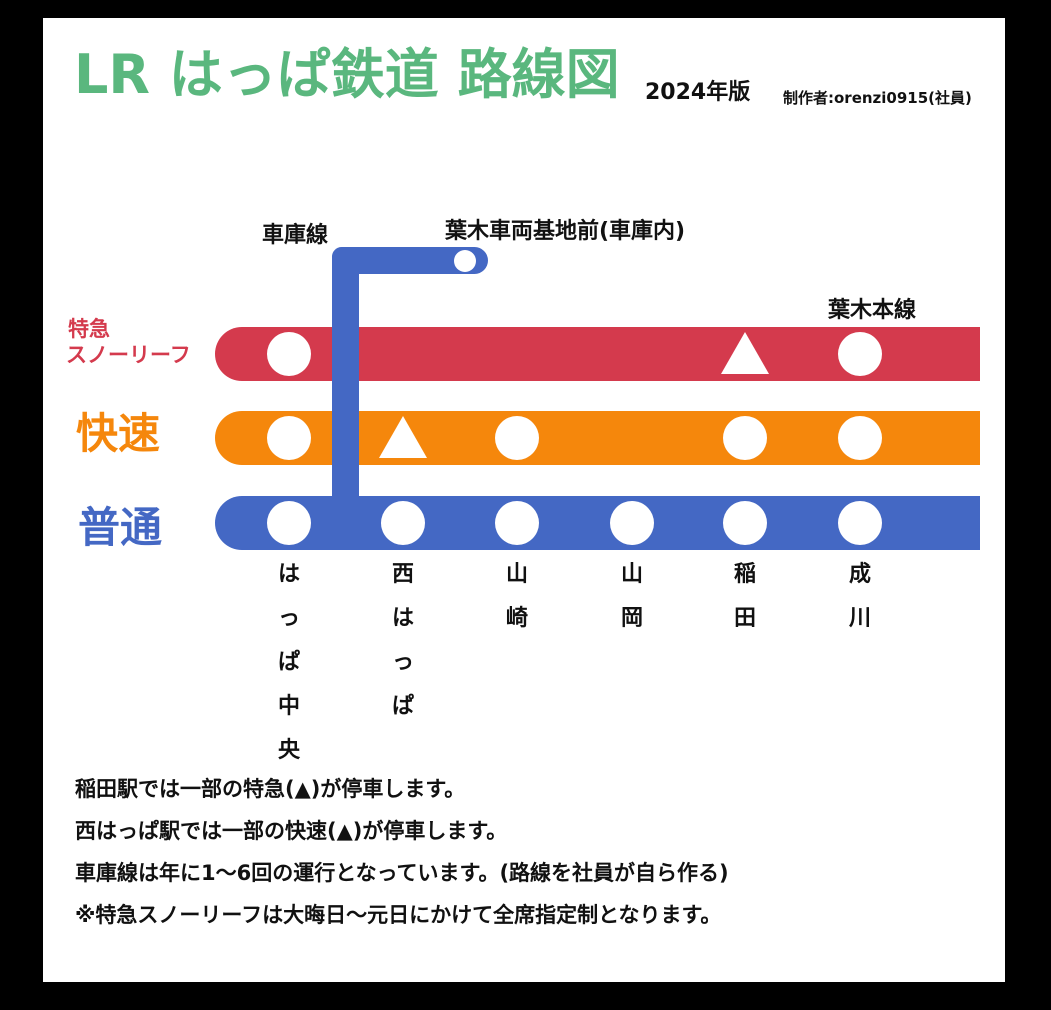 The height and width of the screenshot is (1010, 1051). What do you see at coordinates (744, 596) in the screenshot?
I see `station-name-inada: 稲田` at bounding box center [744, 596].